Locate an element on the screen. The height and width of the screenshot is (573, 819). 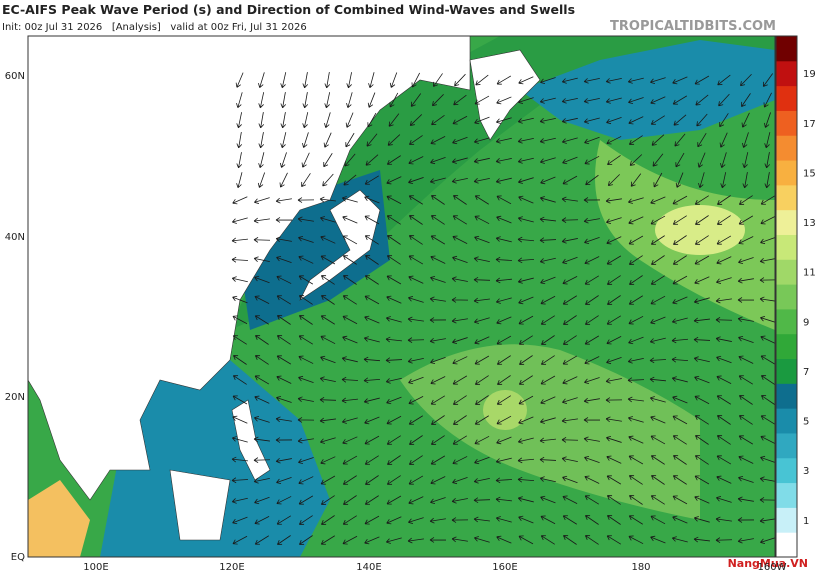
lon-label: 160W is located at coordinates (772, 567).